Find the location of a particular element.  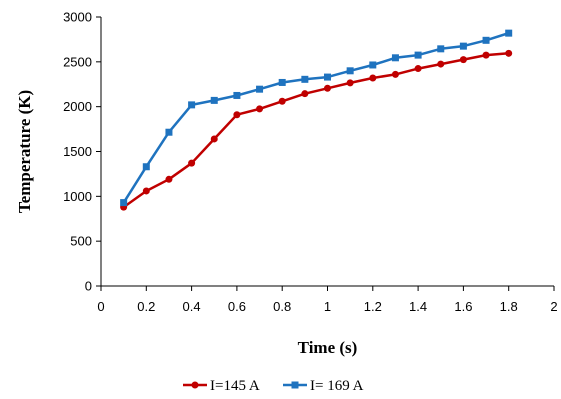

x-axis-title: Time (s) is located at coordinates (328, 347).